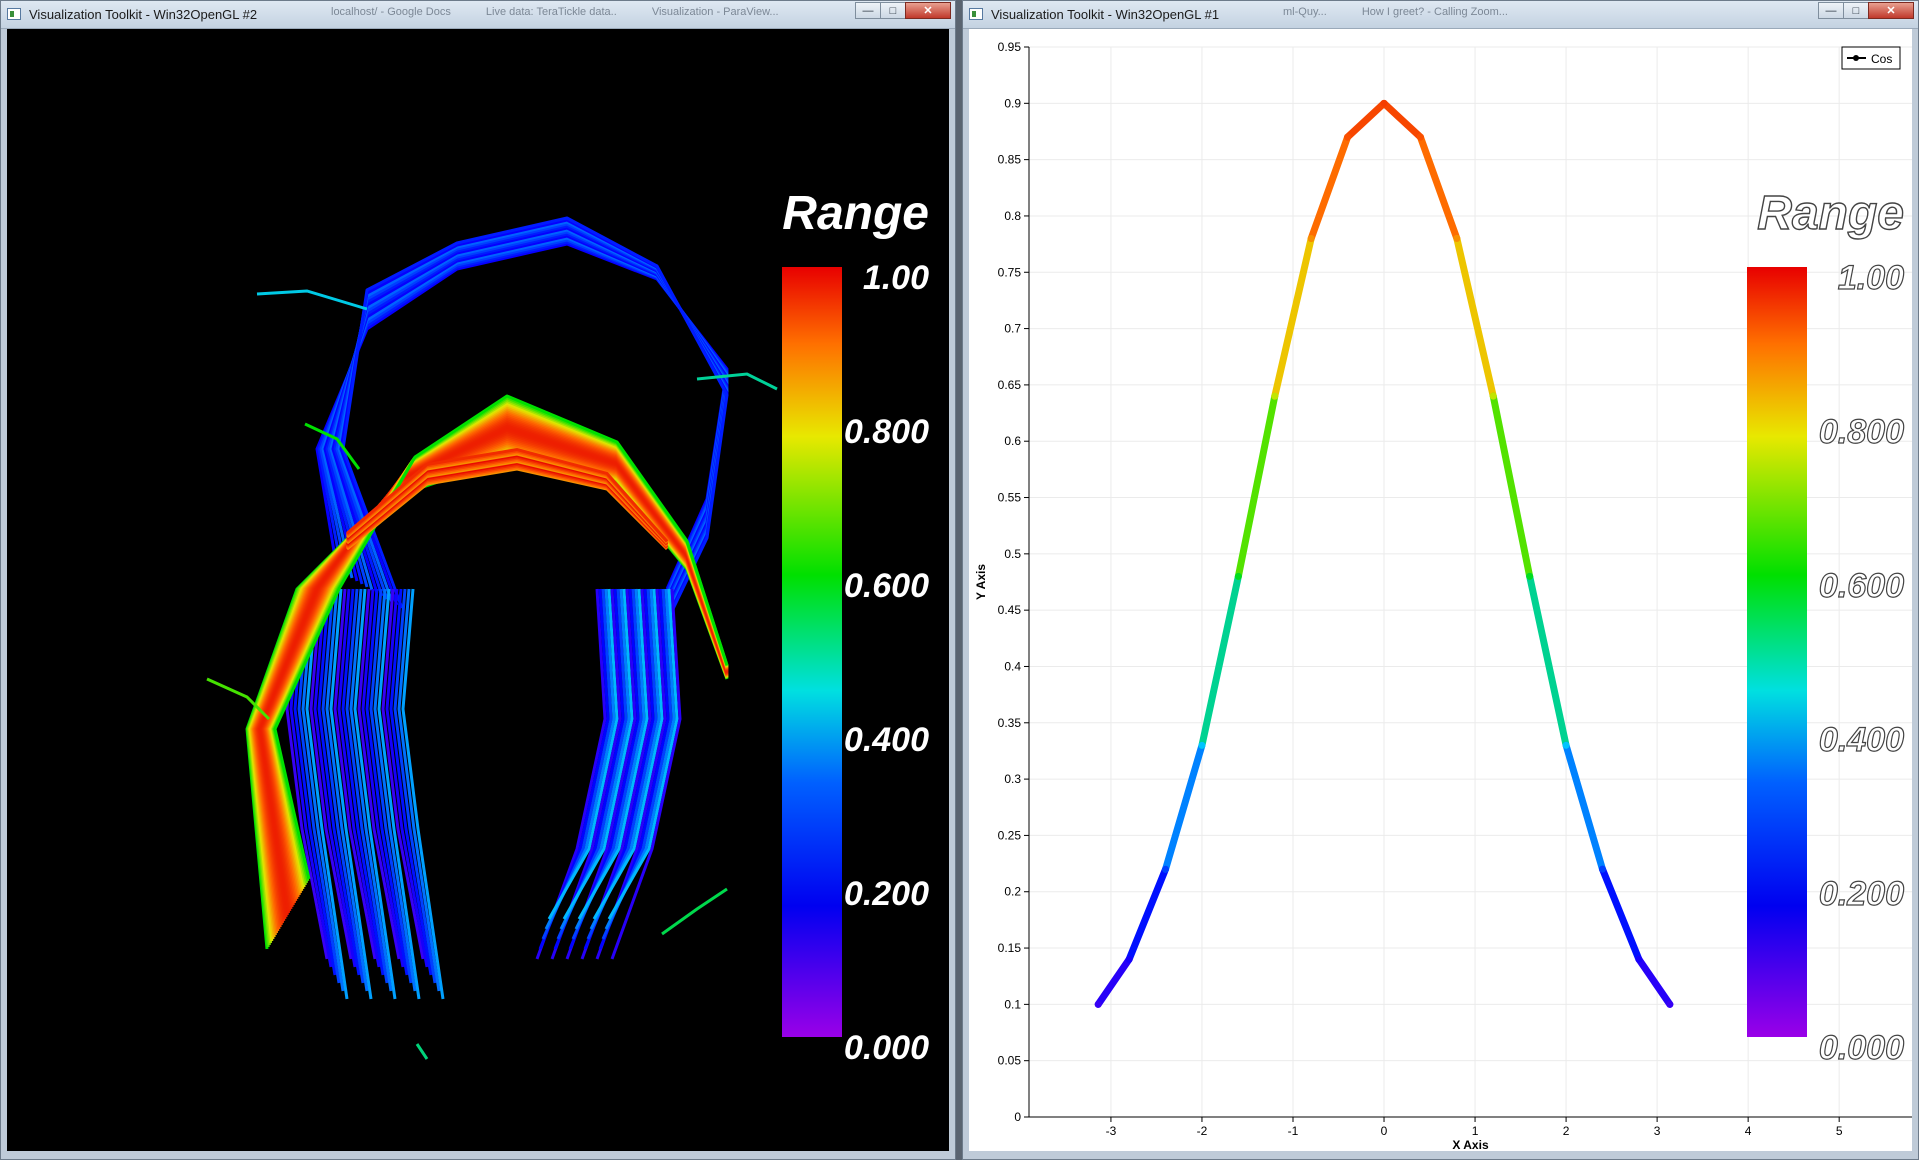  What do you see at coordinates (886, 1048) in the screenshot?
I see `scalar-bar-label: 0.000` at bounding box center [886, 1048].